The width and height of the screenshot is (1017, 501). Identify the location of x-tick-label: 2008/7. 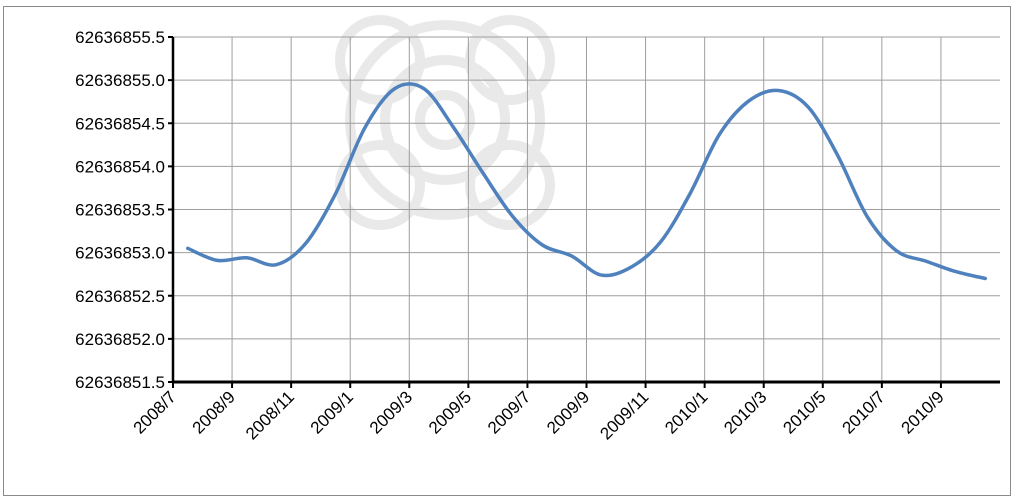
(155, 412).